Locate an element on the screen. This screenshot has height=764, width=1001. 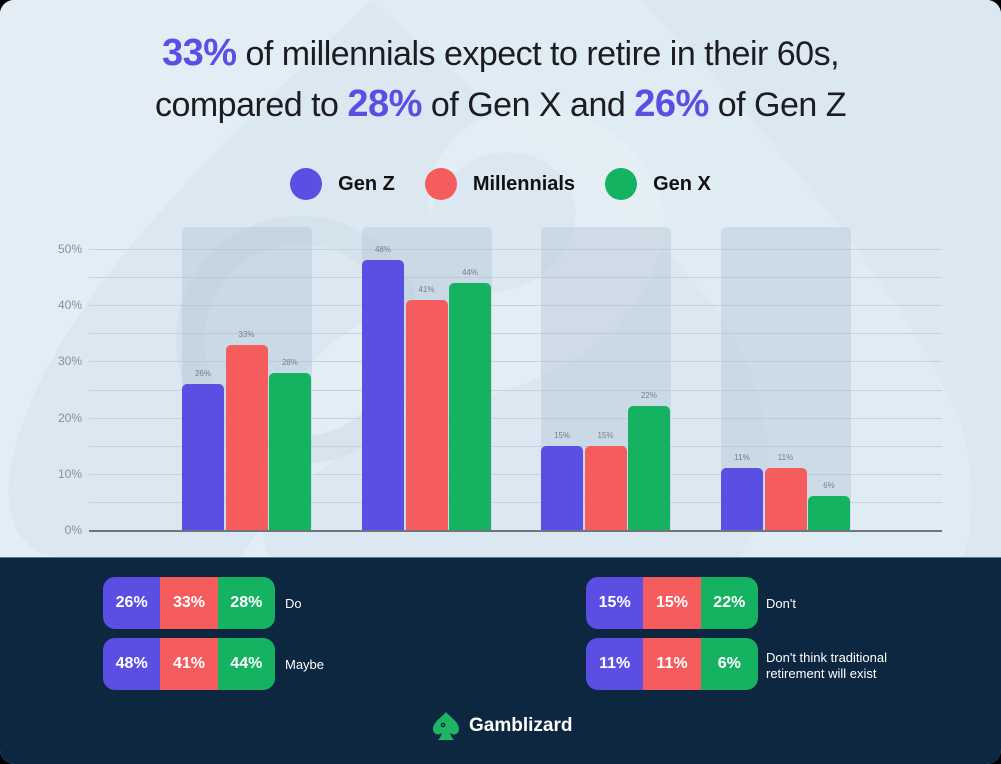
summary-label-line: retirement will exist is located at coordinates (821, 673).